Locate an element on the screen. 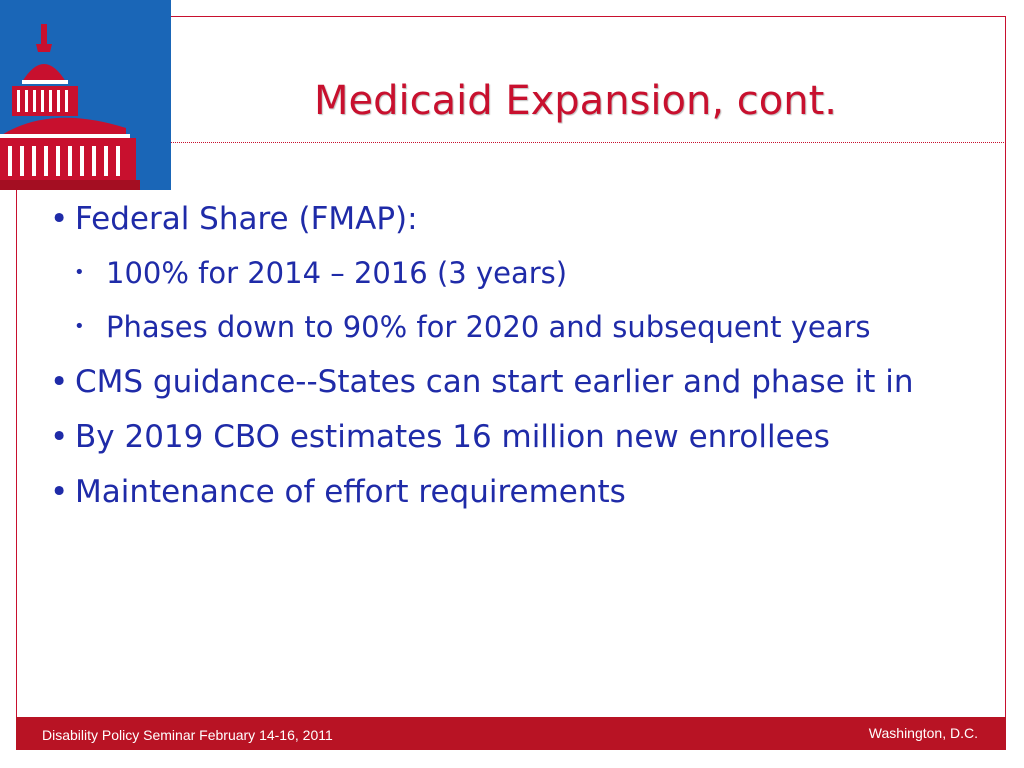  logo is located at coordinates (85, 95).